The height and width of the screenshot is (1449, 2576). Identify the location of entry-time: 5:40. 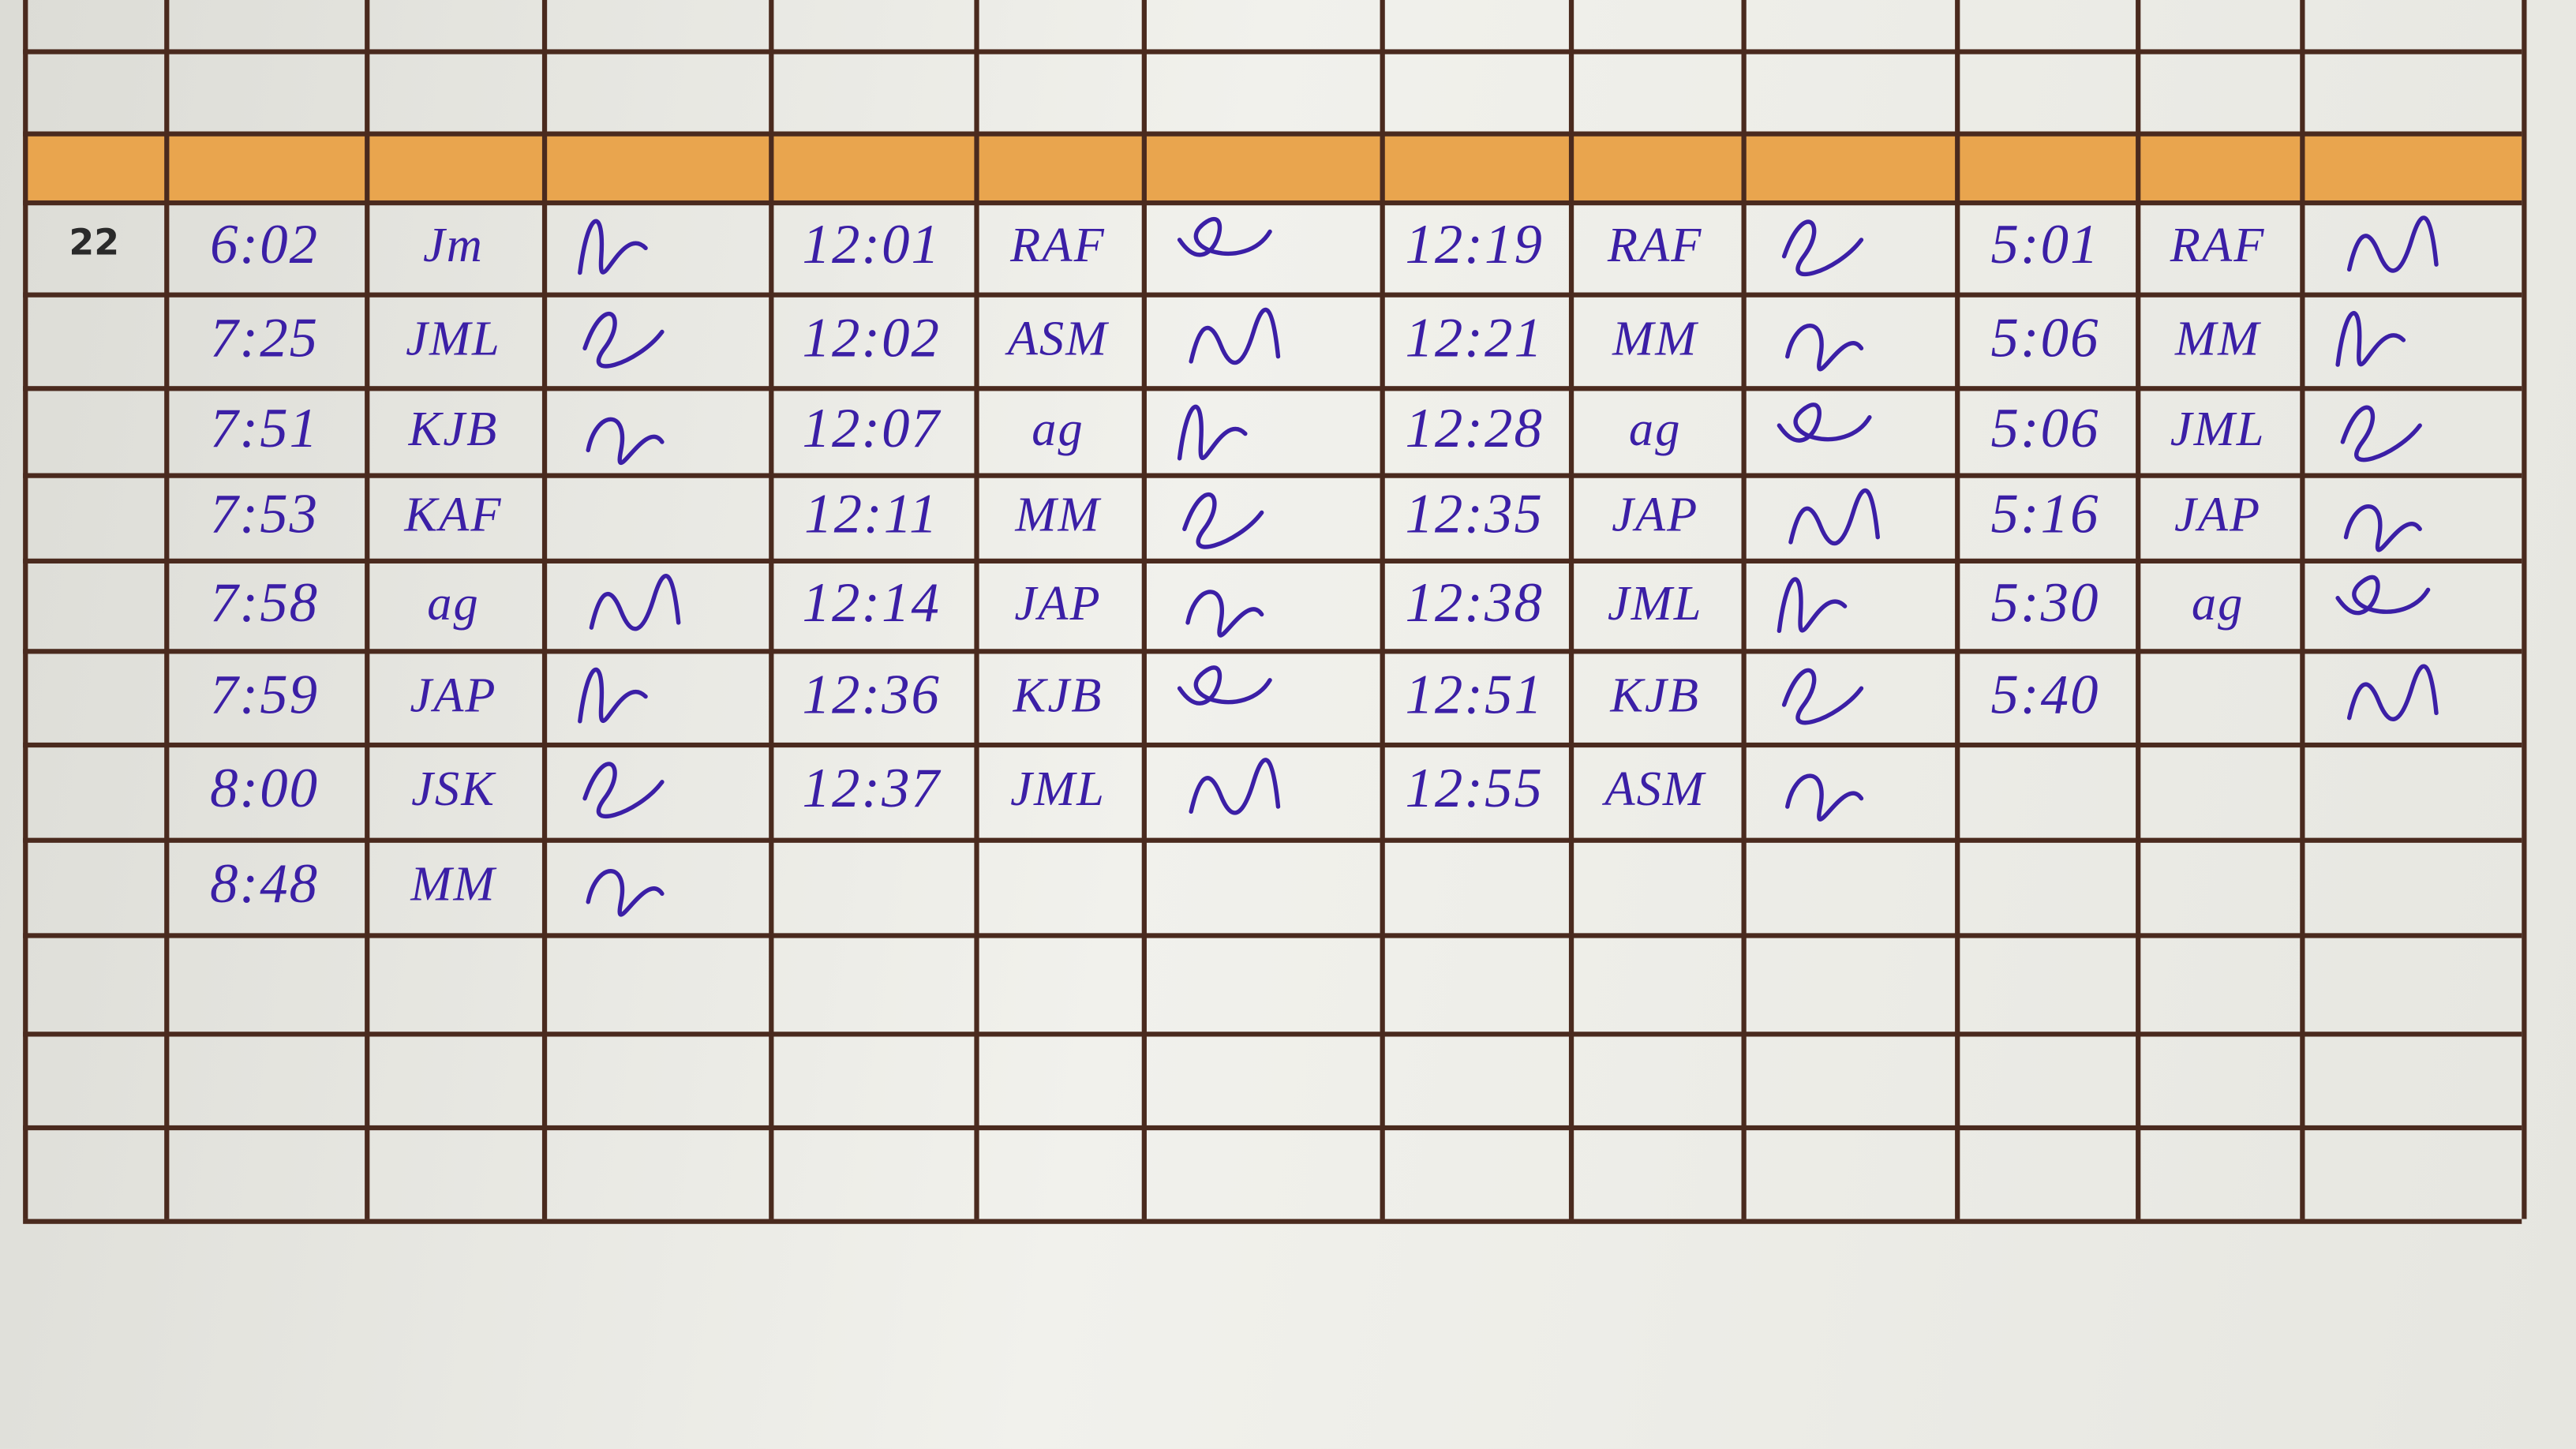
(2045, 695).